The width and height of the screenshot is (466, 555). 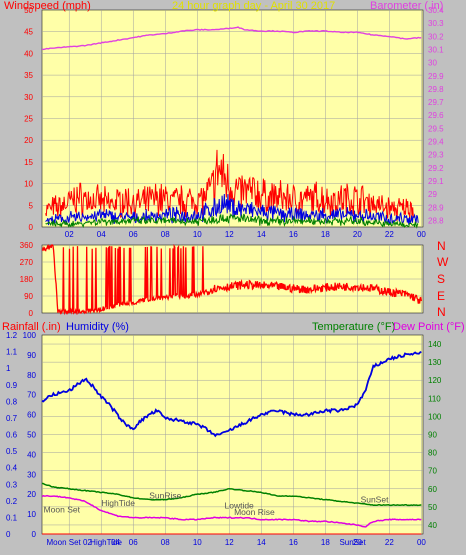 I want to click on temp-x-tick-label: 20, so click(x=357, y=542).